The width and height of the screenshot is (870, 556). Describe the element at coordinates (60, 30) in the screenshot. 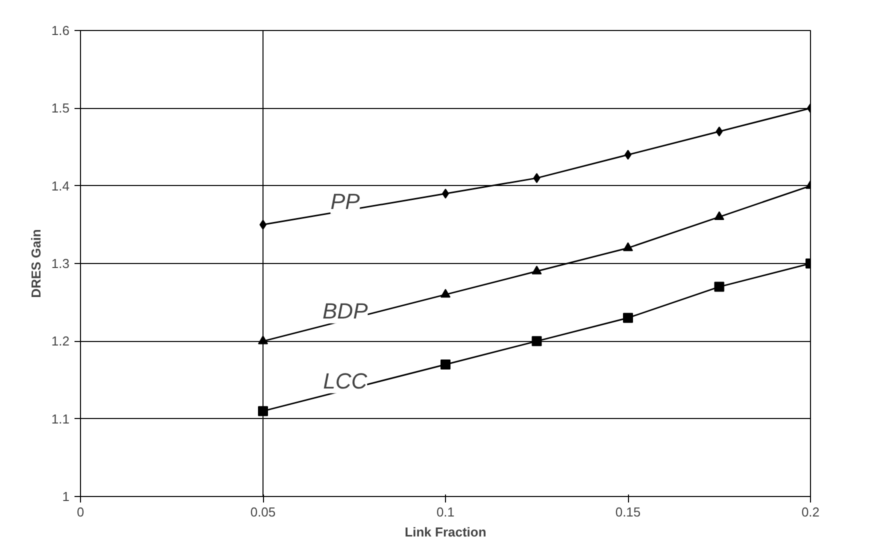

I see `y-tick-label: 1.6` at that location.